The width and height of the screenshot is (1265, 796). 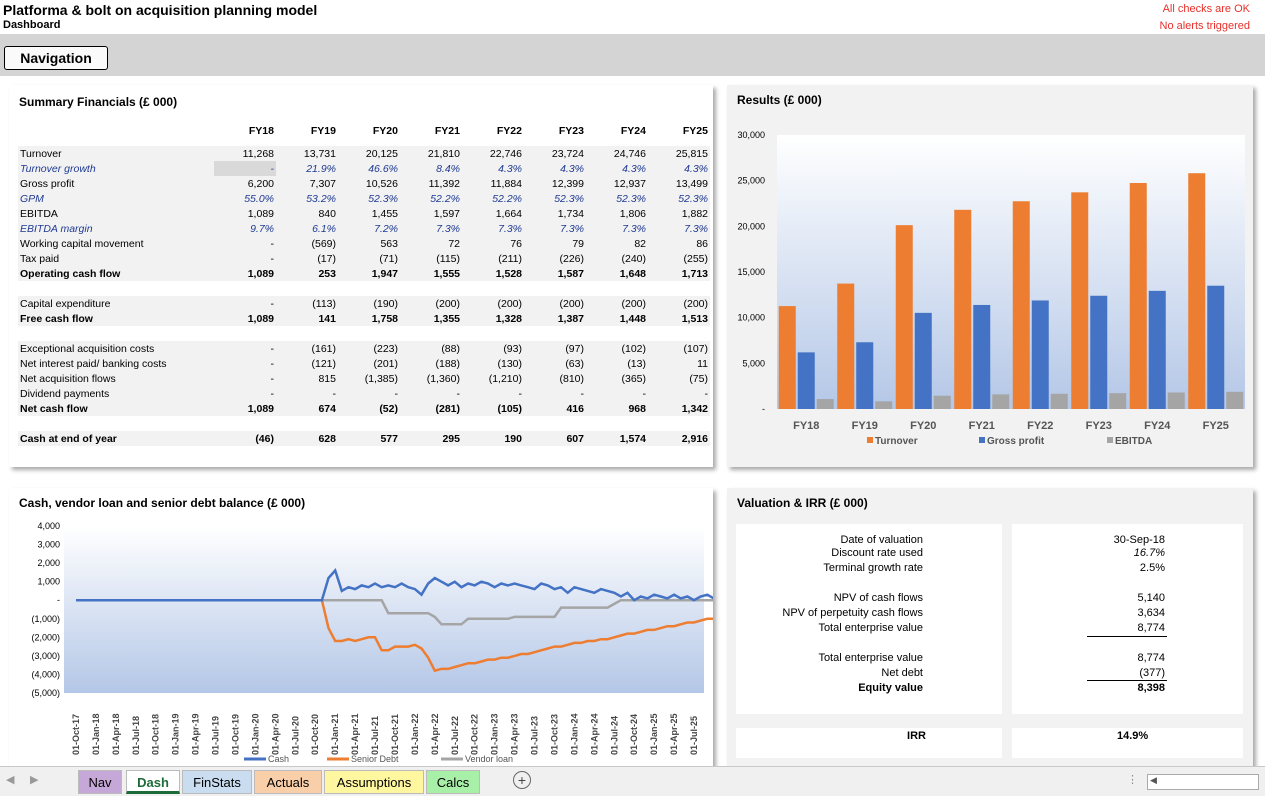 What do you see at coordinates (753, 363) in the screenshot?
I see `y-tick-label: 5,000` at bounding box center [753, 363].